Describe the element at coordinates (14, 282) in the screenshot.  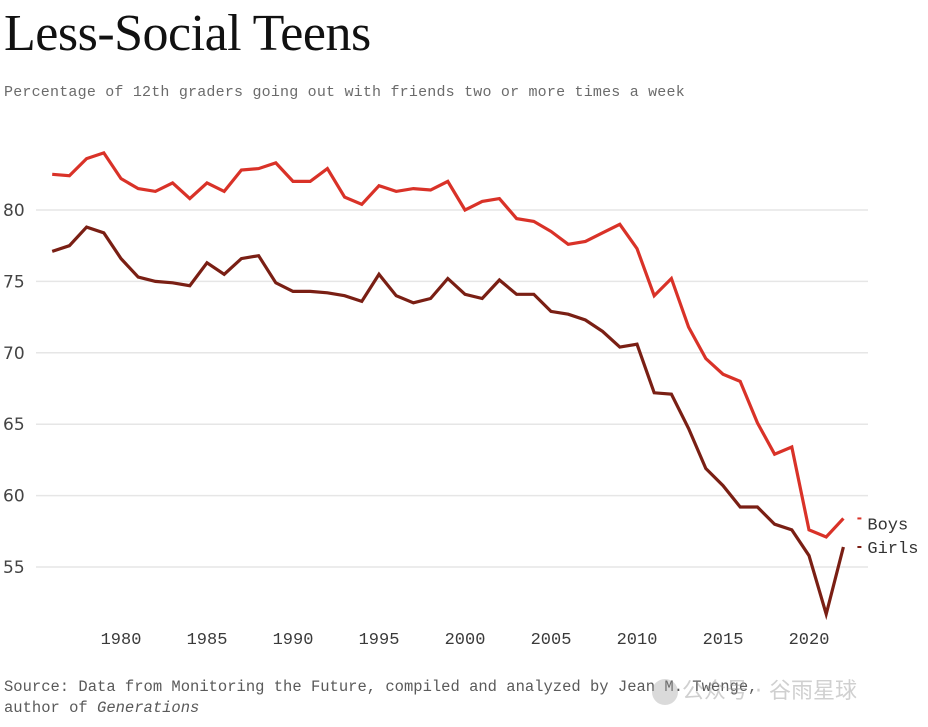
I see `y-tick-label: 75` at that location.